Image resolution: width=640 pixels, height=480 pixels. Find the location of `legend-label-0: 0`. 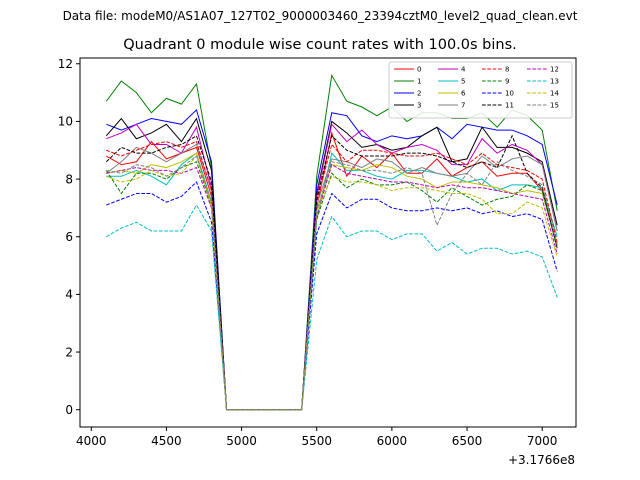

legend-label-0: 0 is located at coordinates (419, 70).